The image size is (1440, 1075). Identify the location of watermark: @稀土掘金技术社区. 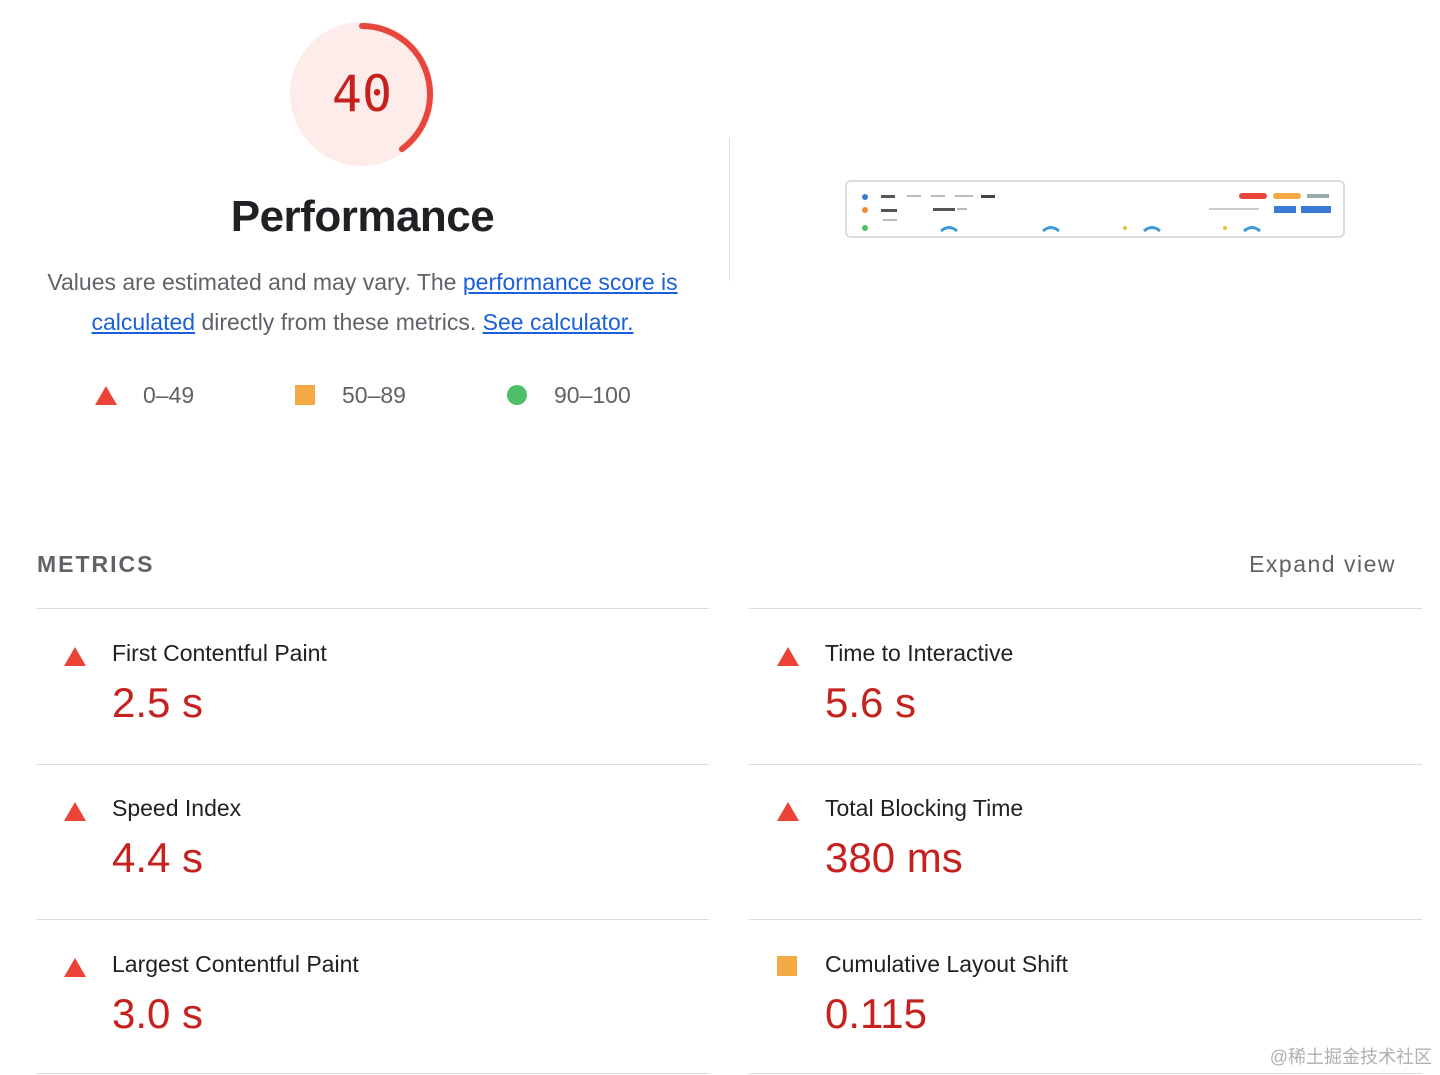
(1350, 1057).